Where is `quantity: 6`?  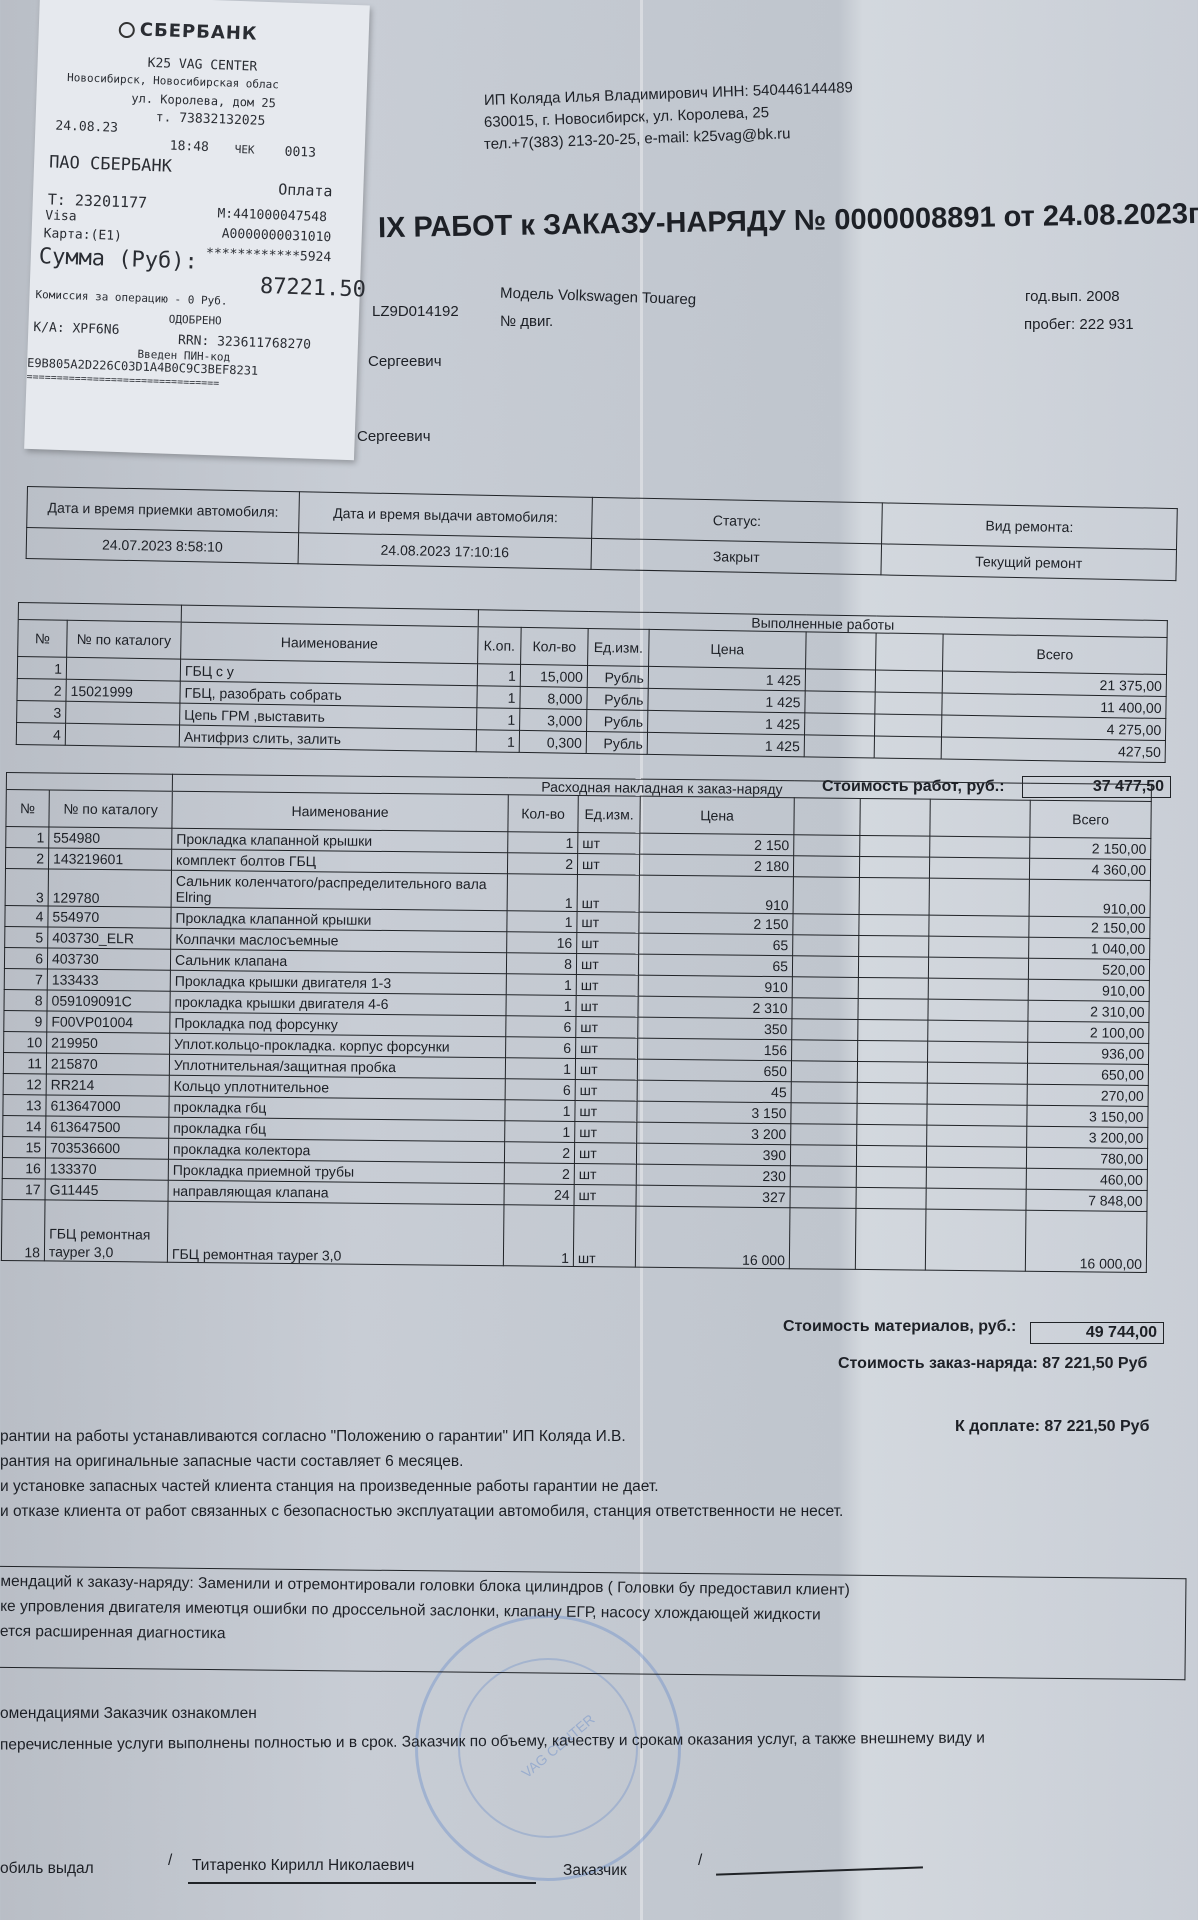 quantity: 6 is located at coordinates (540, 1047).